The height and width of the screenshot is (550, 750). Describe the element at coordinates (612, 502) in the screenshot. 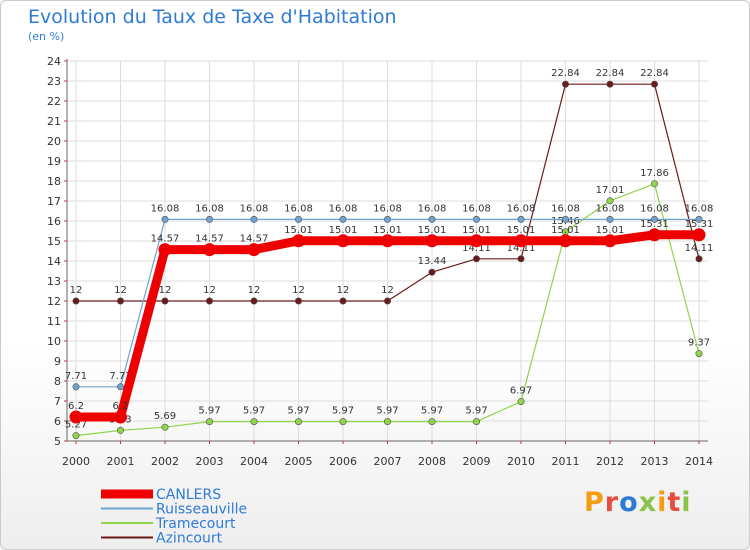

I see `logo-letter: r` at that location.